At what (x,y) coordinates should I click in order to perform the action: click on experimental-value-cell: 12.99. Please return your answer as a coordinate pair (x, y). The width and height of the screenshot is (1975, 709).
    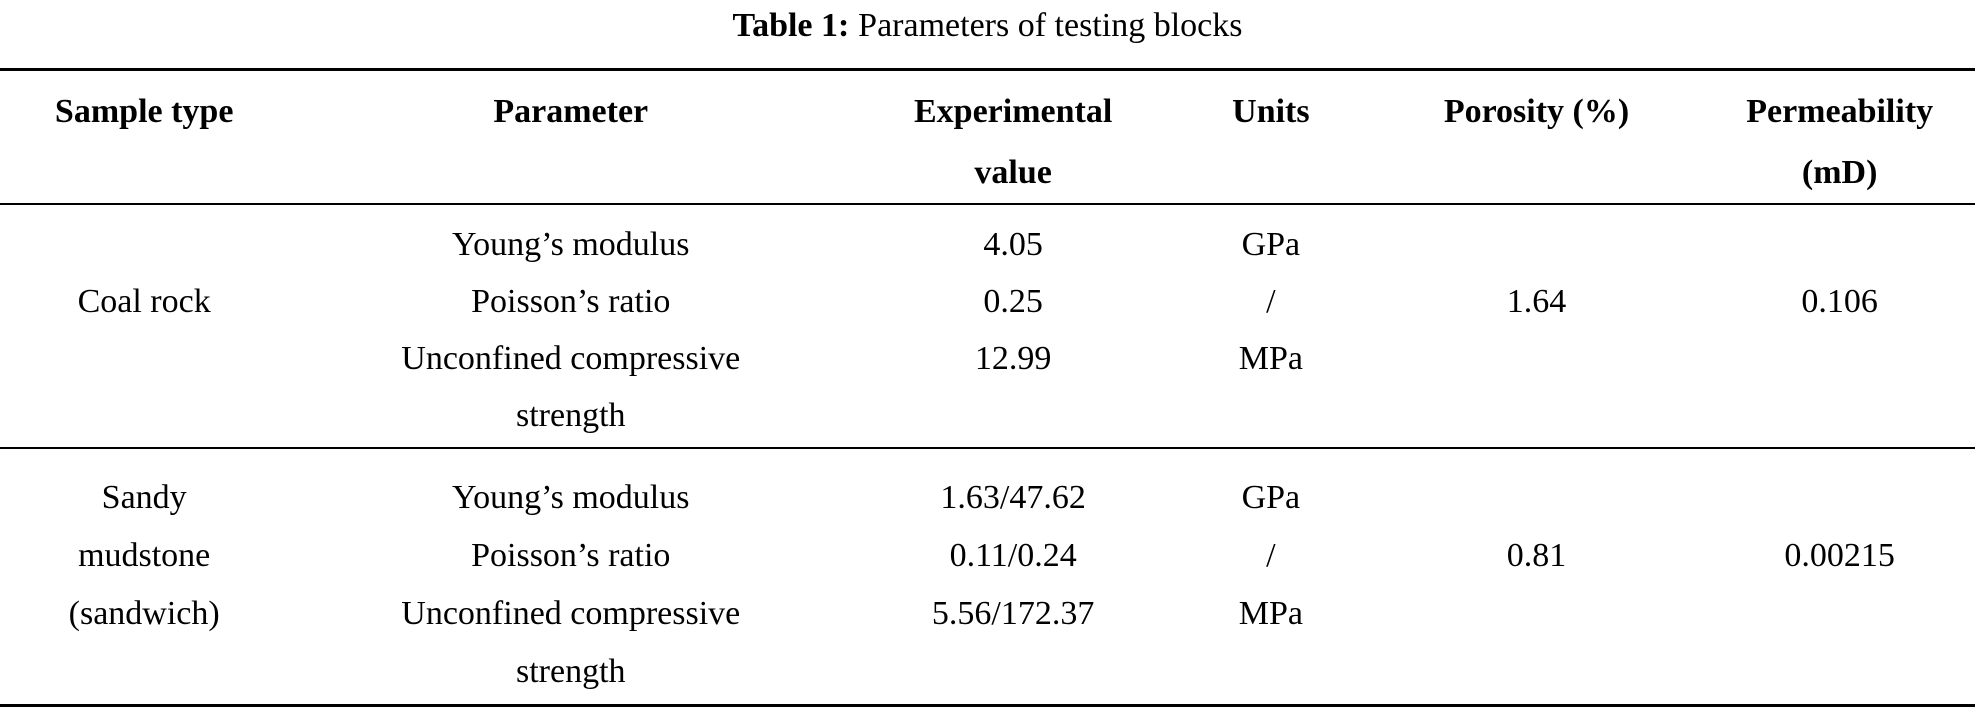
    Looking at the image, I should click on (1013, 358).